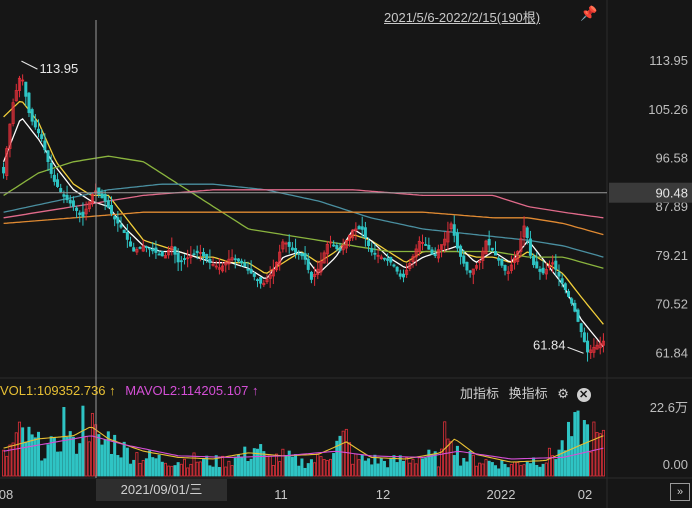 Image resolution: width=692 pixels, height=508 pixels. Describe the element at coordinates (6, 494) in the screenshot. I see `x-tick-label: 08` at that location.